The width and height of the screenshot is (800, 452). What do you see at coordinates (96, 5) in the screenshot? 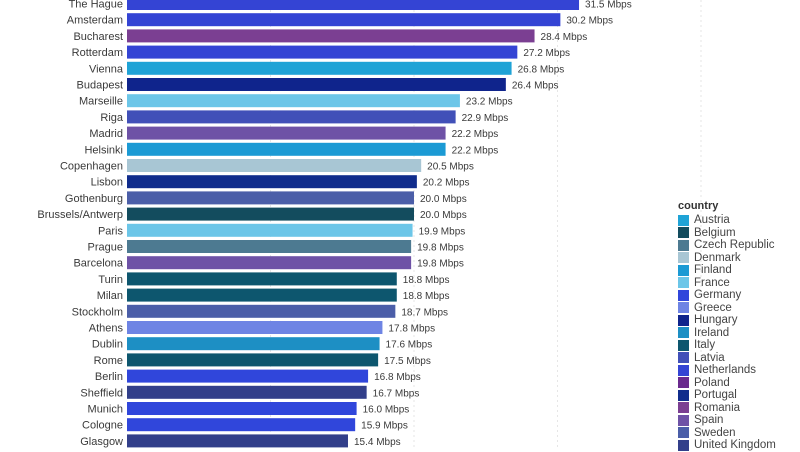
I see `category-label: The Hague` at bounding box center [96, 5].